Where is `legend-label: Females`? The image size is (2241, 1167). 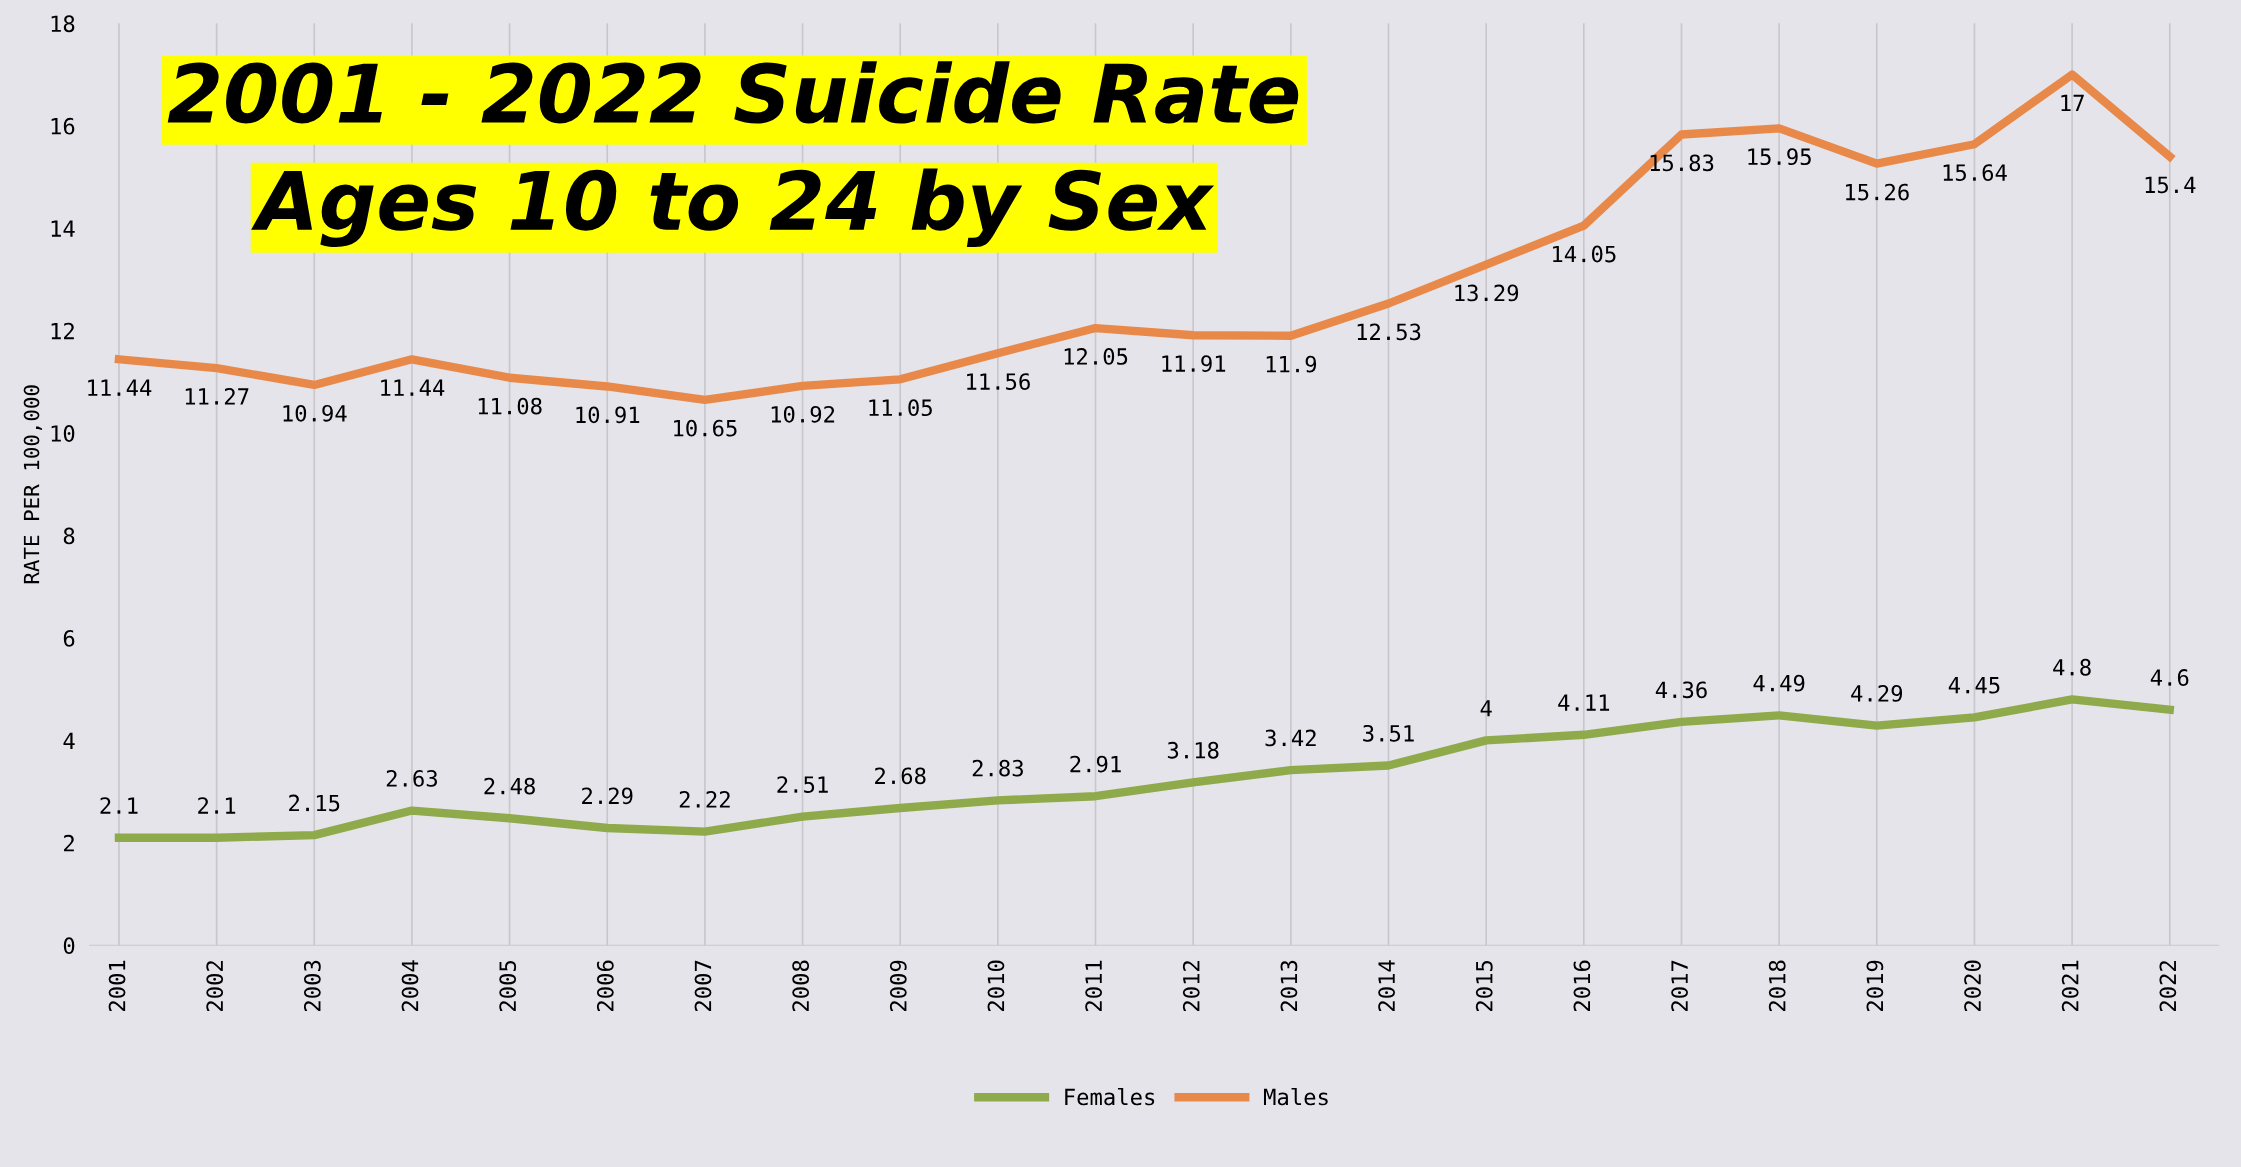 legend-label: Females is located at coordinates (1110, 1097).